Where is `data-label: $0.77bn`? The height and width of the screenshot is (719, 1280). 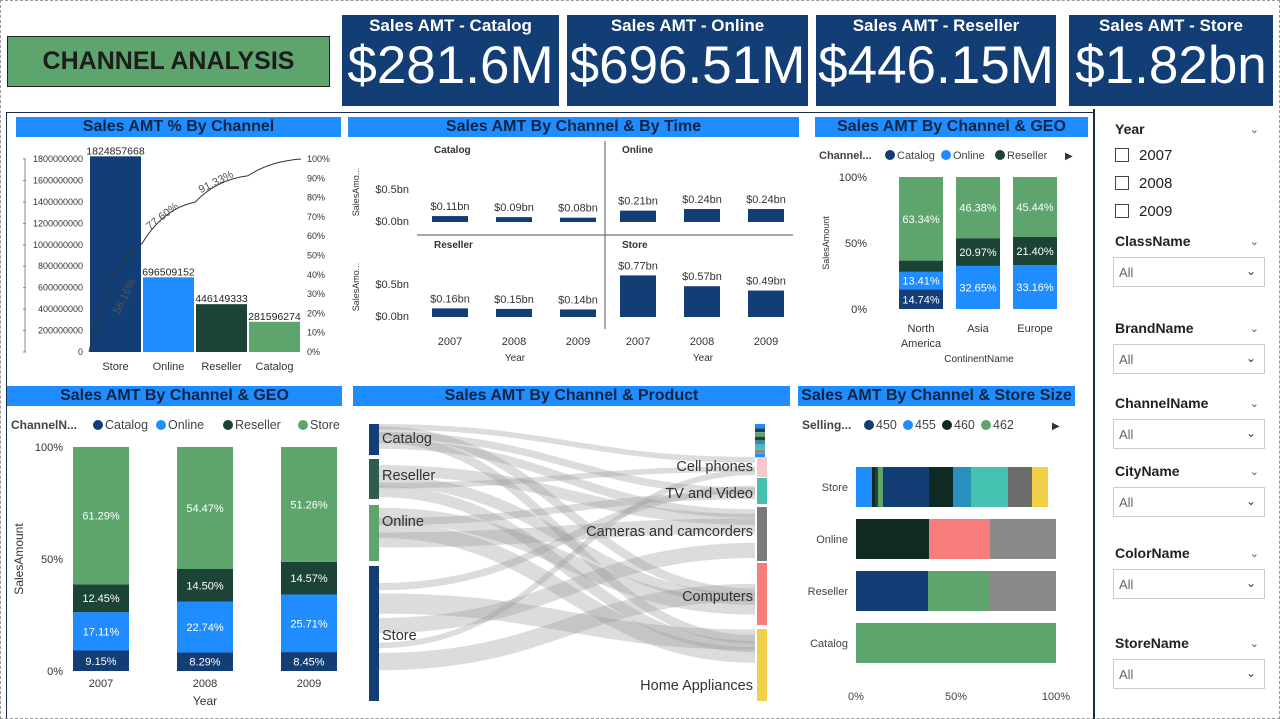
data-label: $0.77bn is located at coordinates (638, 266).